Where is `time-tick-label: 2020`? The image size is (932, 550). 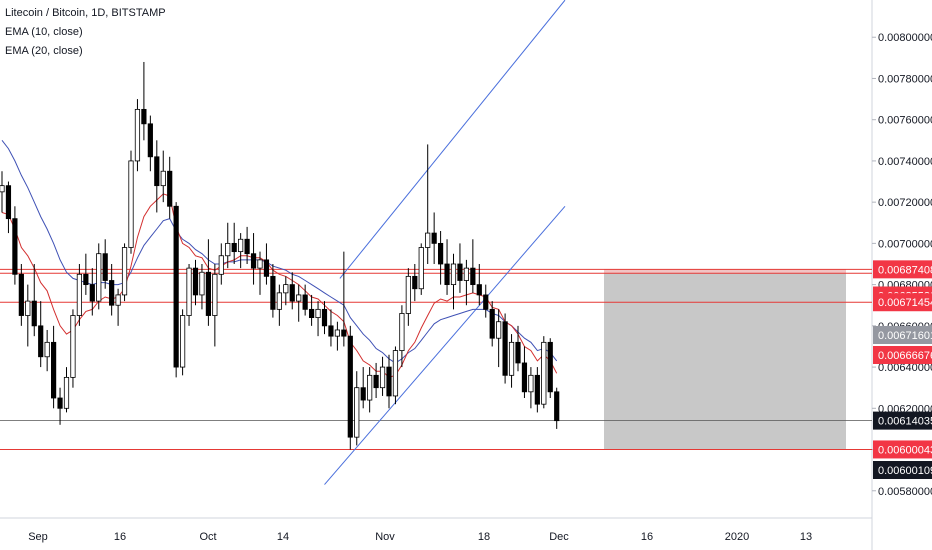
time-tick-label: 2020 is located at coordinates (737, 537).